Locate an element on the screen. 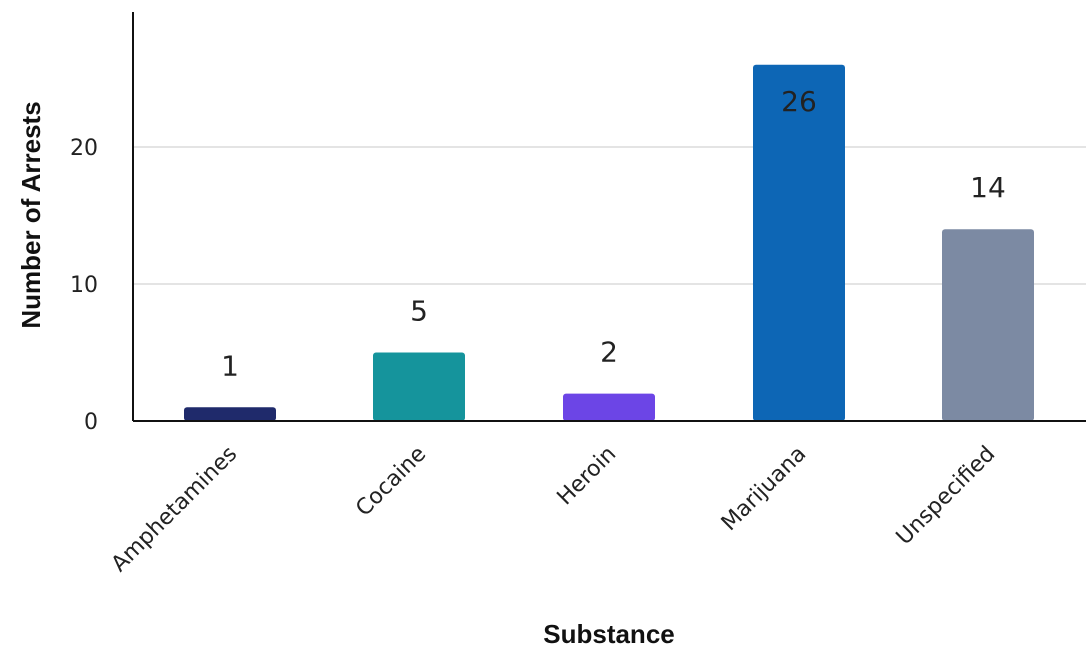  x-tick-label: Unspecified is located at coordinates (946, 496).